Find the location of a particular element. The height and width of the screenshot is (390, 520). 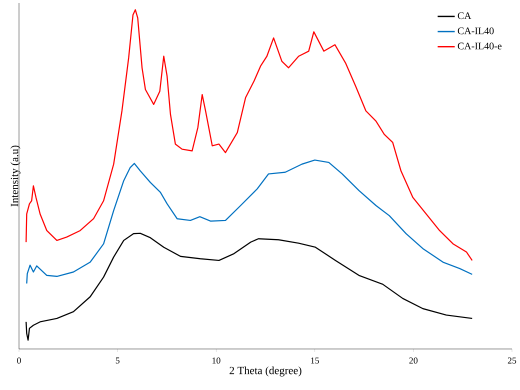

x-tick-label: 5 is located at coordinates (118, 361).